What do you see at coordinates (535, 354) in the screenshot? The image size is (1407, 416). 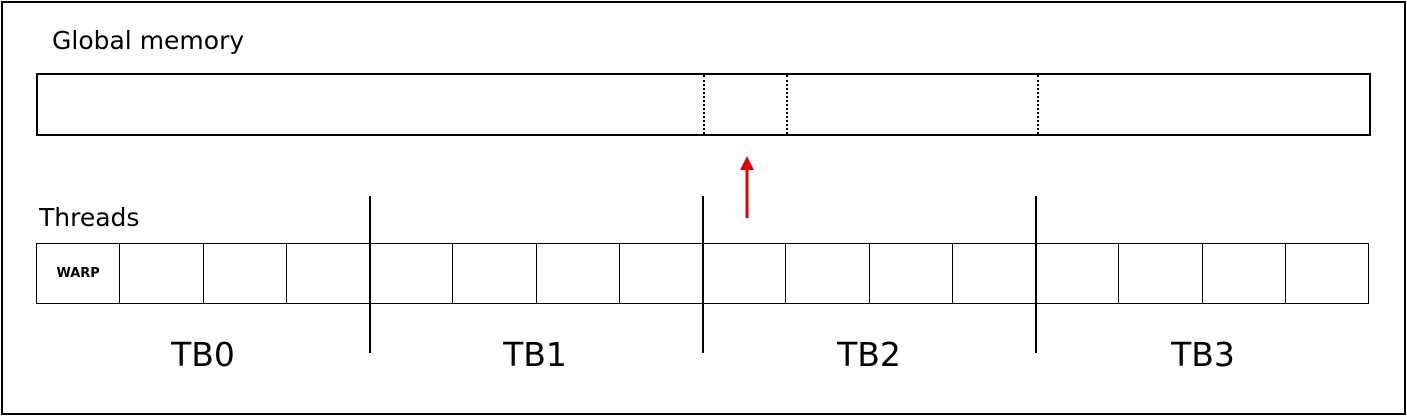 I see `thread-block-label: TB1` at bounding box center [535, 354].